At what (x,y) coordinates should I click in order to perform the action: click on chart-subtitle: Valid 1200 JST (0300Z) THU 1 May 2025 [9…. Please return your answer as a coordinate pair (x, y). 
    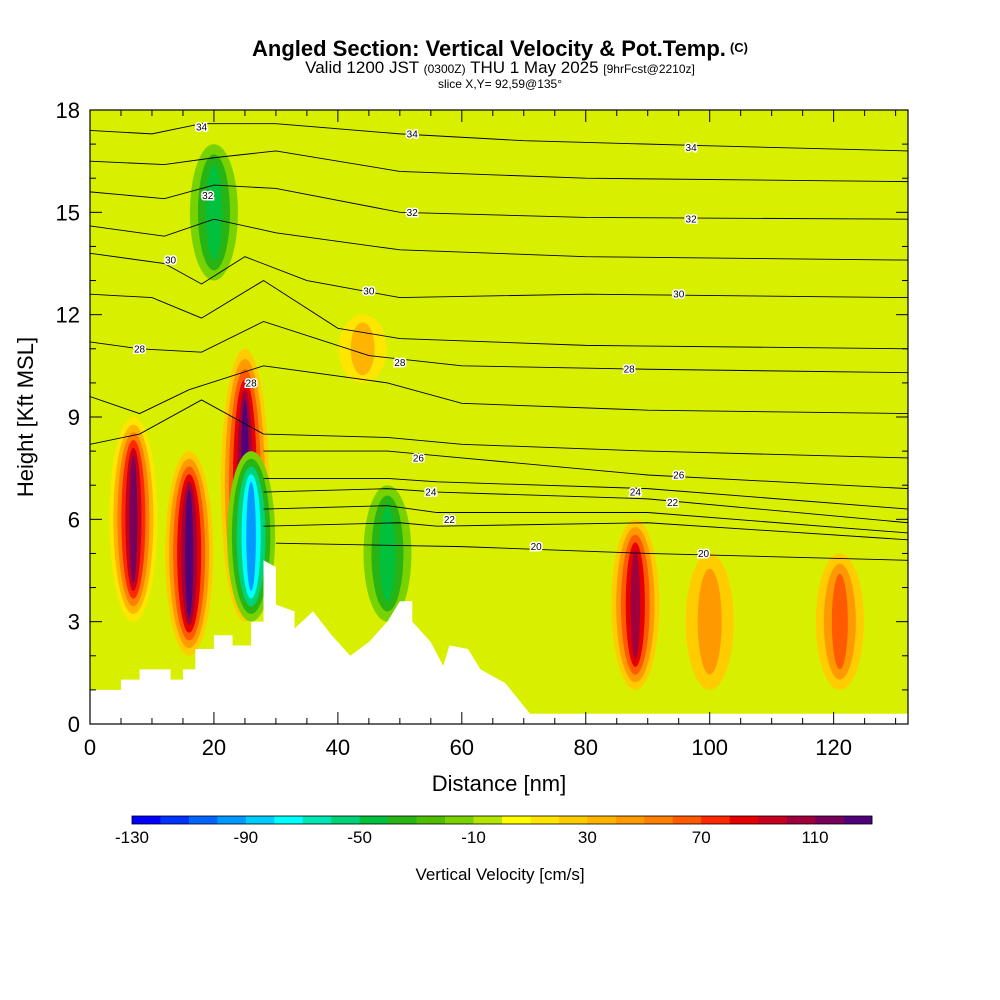
    Looking at the image, I should click on (500, 67).